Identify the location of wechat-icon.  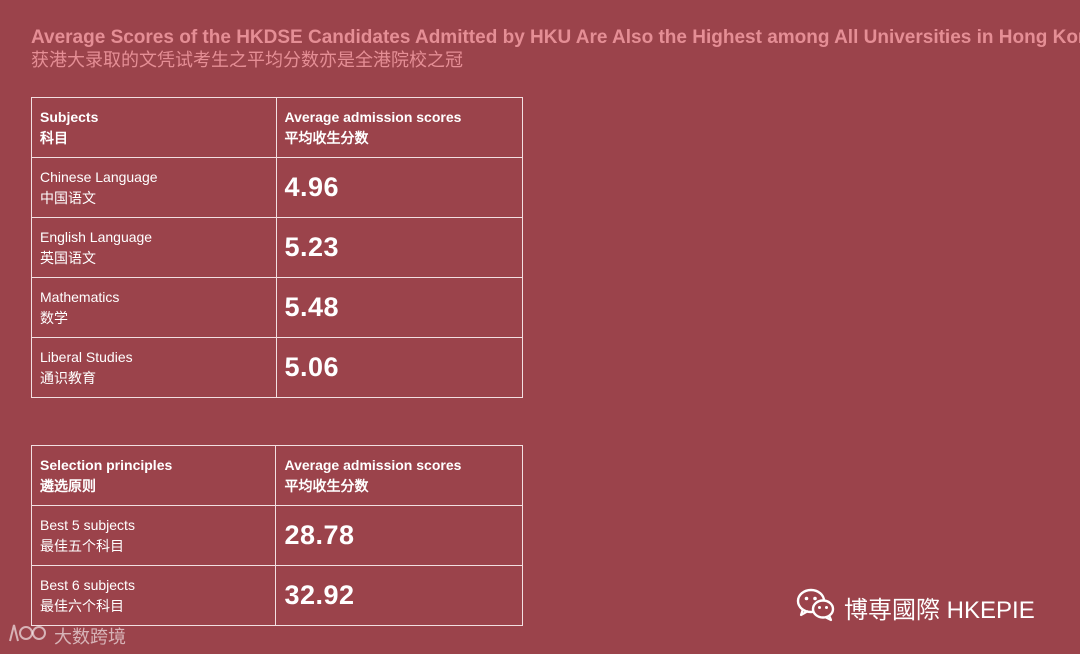
(816, 607).